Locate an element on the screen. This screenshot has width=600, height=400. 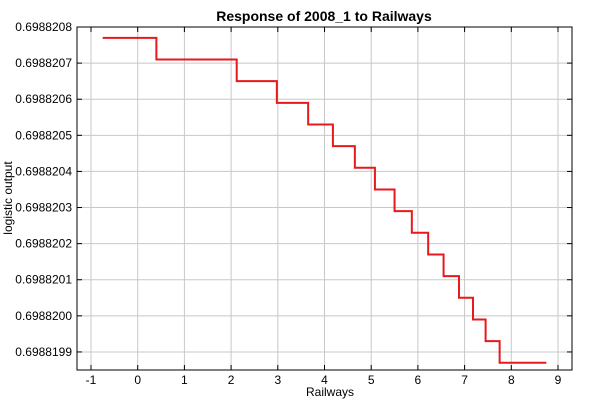
x-tick-labels: -1 0 1 2 3 4 5 6 7 8 9 is located at coordinates (324, 380).